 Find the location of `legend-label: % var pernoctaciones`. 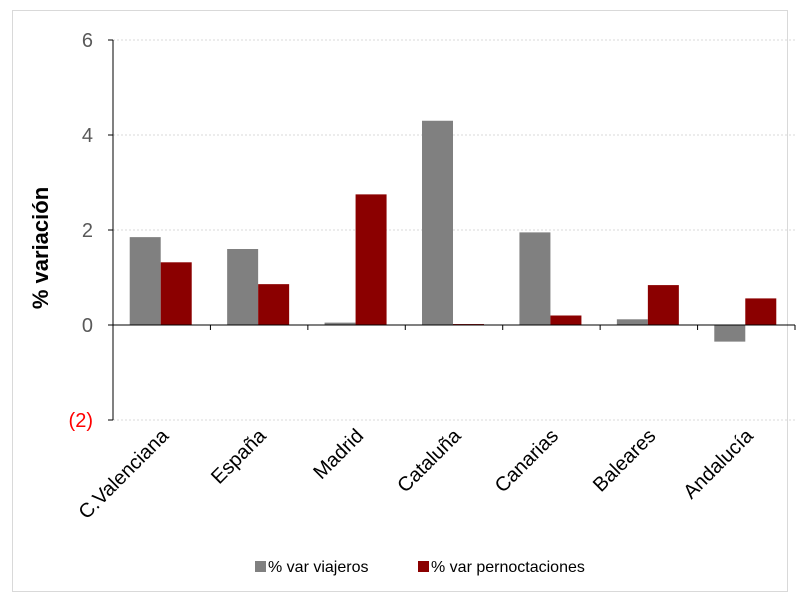

legend-label: % var pernoctaciones is located at coordinates (508, 567).